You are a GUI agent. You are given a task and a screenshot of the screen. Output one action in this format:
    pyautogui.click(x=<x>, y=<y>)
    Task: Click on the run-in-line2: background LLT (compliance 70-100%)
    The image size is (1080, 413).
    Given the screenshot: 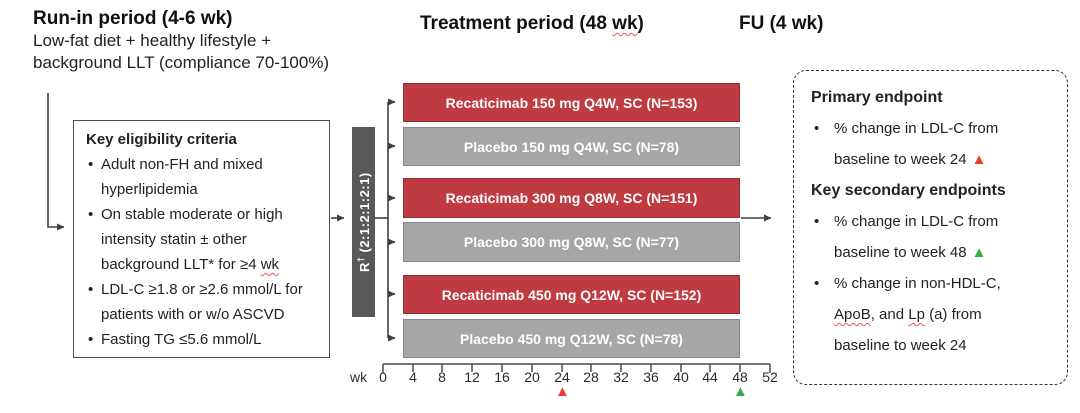 What is the action you would take?
    pyautogui.click(x=181, y=62)
    